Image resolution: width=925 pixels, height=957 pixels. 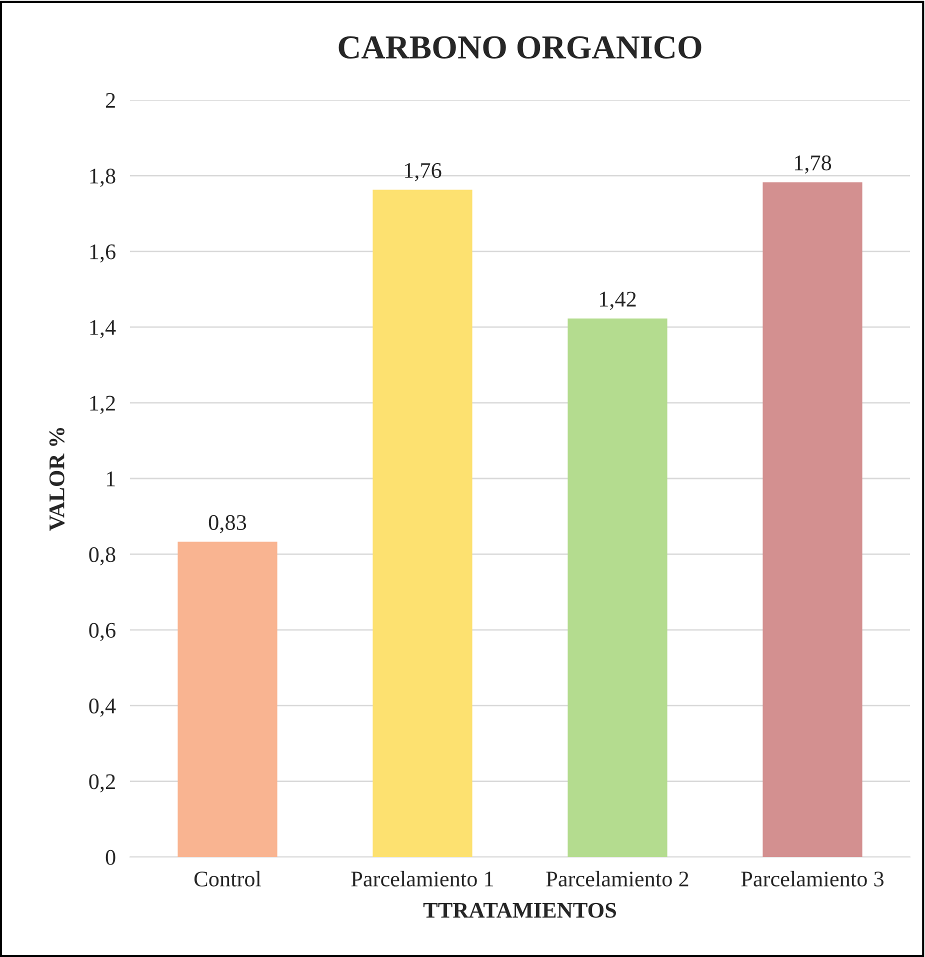 I want to click on x-tick-label: Parcelamiento 1, so click(x=422, y=878).